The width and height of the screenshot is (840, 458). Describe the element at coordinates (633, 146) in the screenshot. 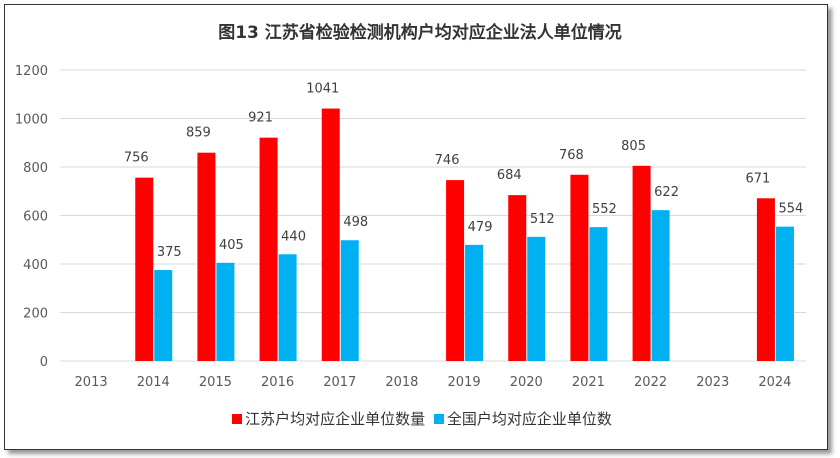

I see `data-label: 805` at that location.